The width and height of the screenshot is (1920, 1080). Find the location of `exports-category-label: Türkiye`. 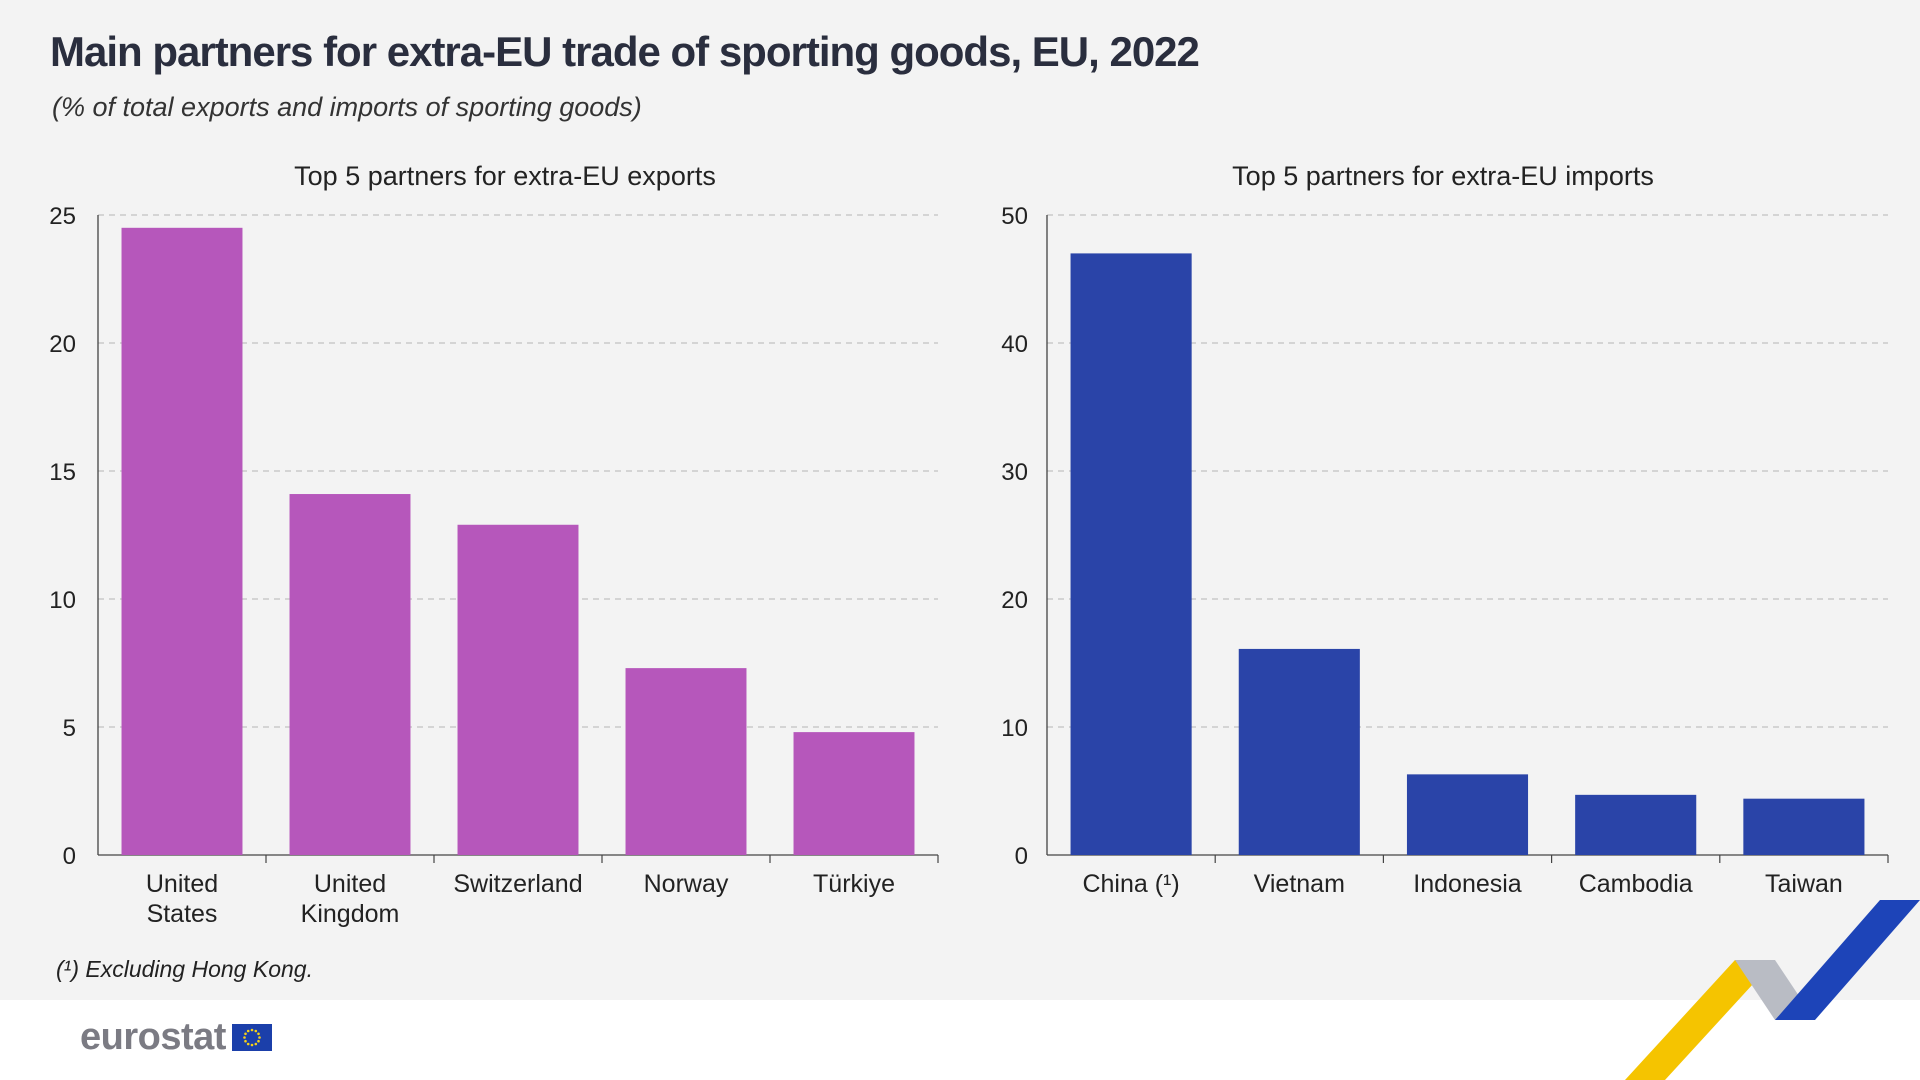

exports-category-label: Türkiye is located at coordinates (854, 884).